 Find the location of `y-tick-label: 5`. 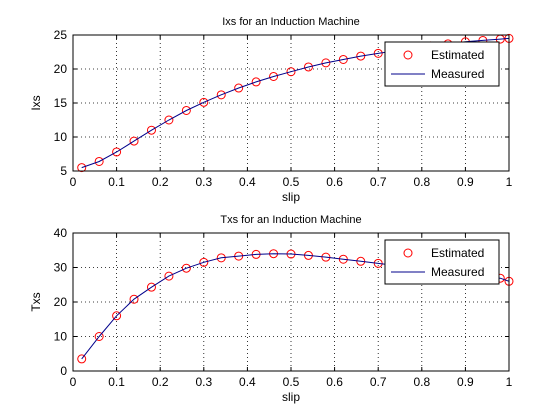

y-tick-label: 5 is located at coordinates (63, 171).